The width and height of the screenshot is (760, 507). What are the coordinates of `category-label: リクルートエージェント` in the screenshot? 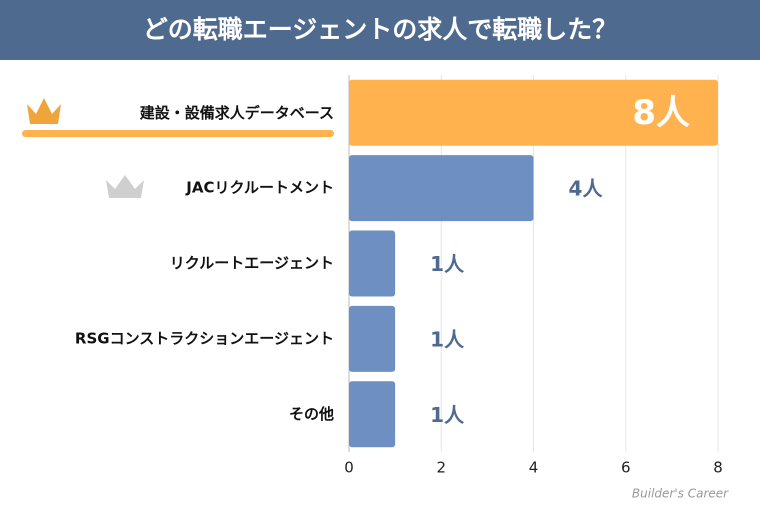 It's located at (252, 263).